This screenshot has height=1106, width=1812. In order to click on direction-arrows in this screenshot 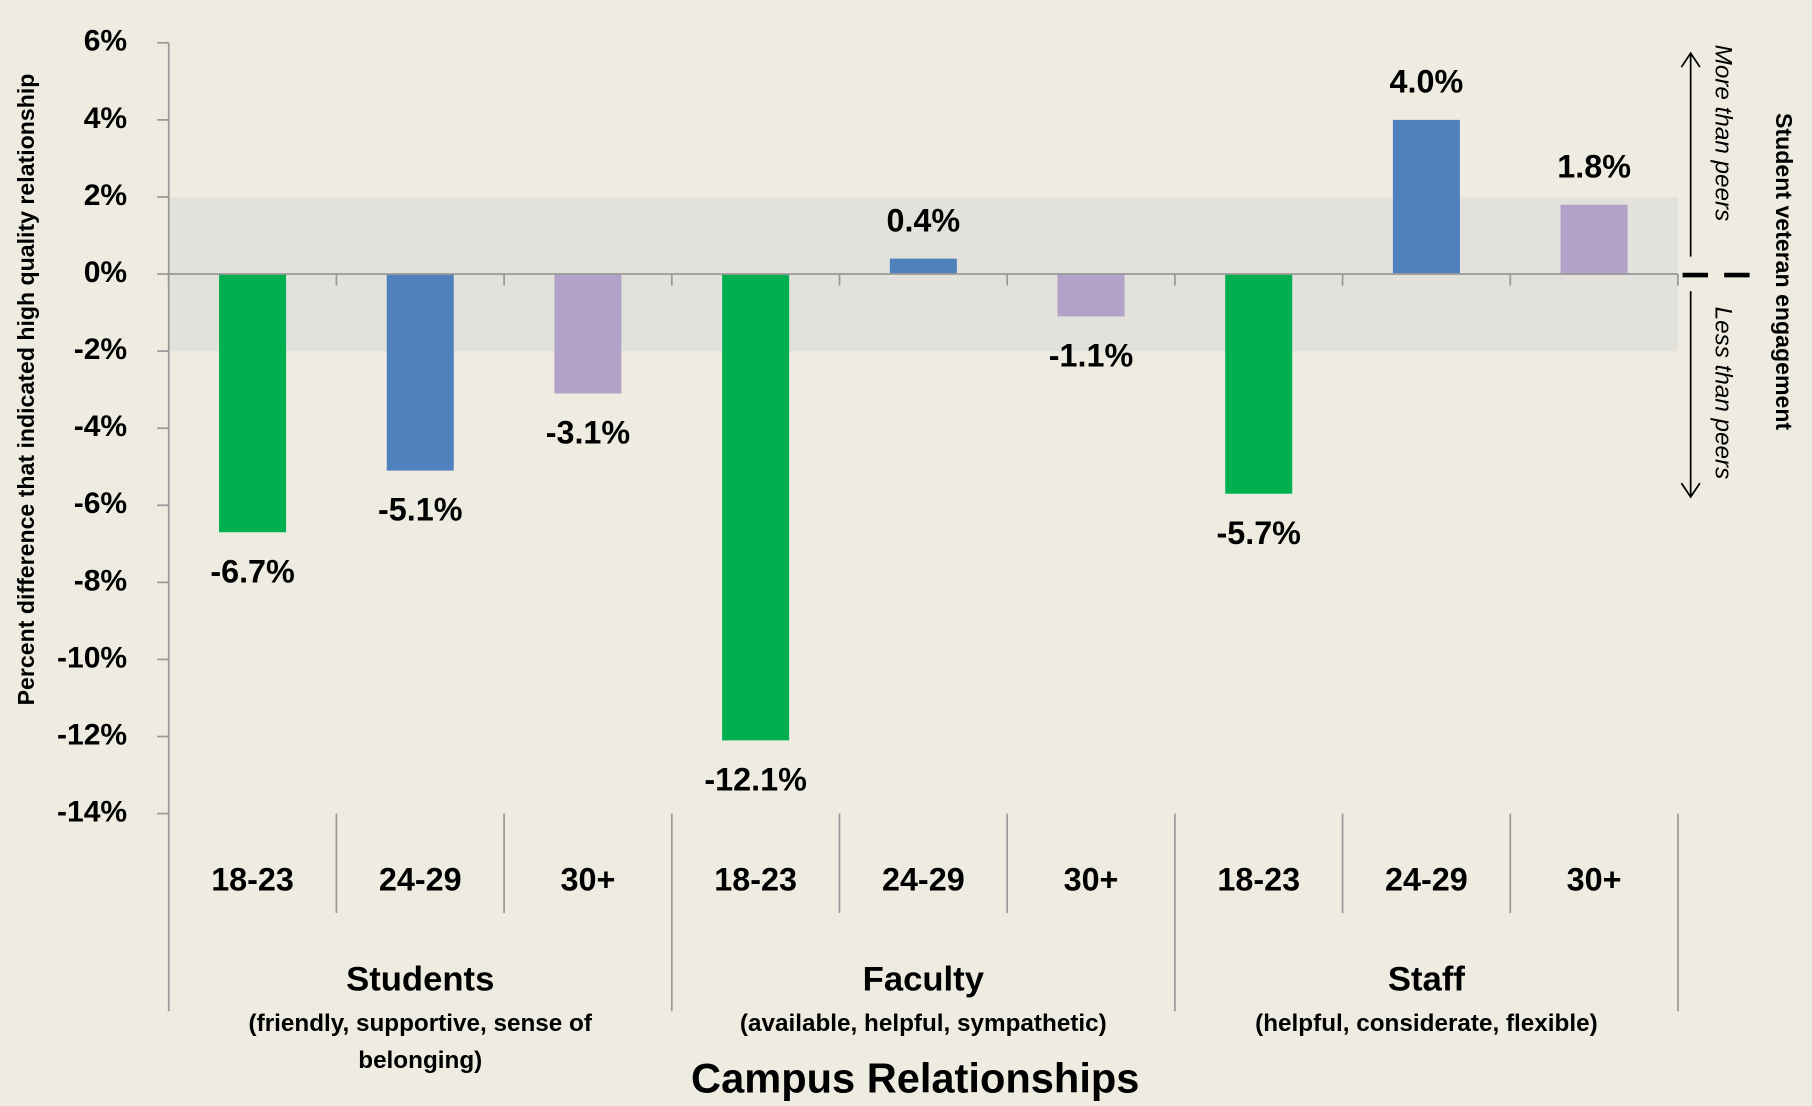, I will do `click(1718, 275)`.